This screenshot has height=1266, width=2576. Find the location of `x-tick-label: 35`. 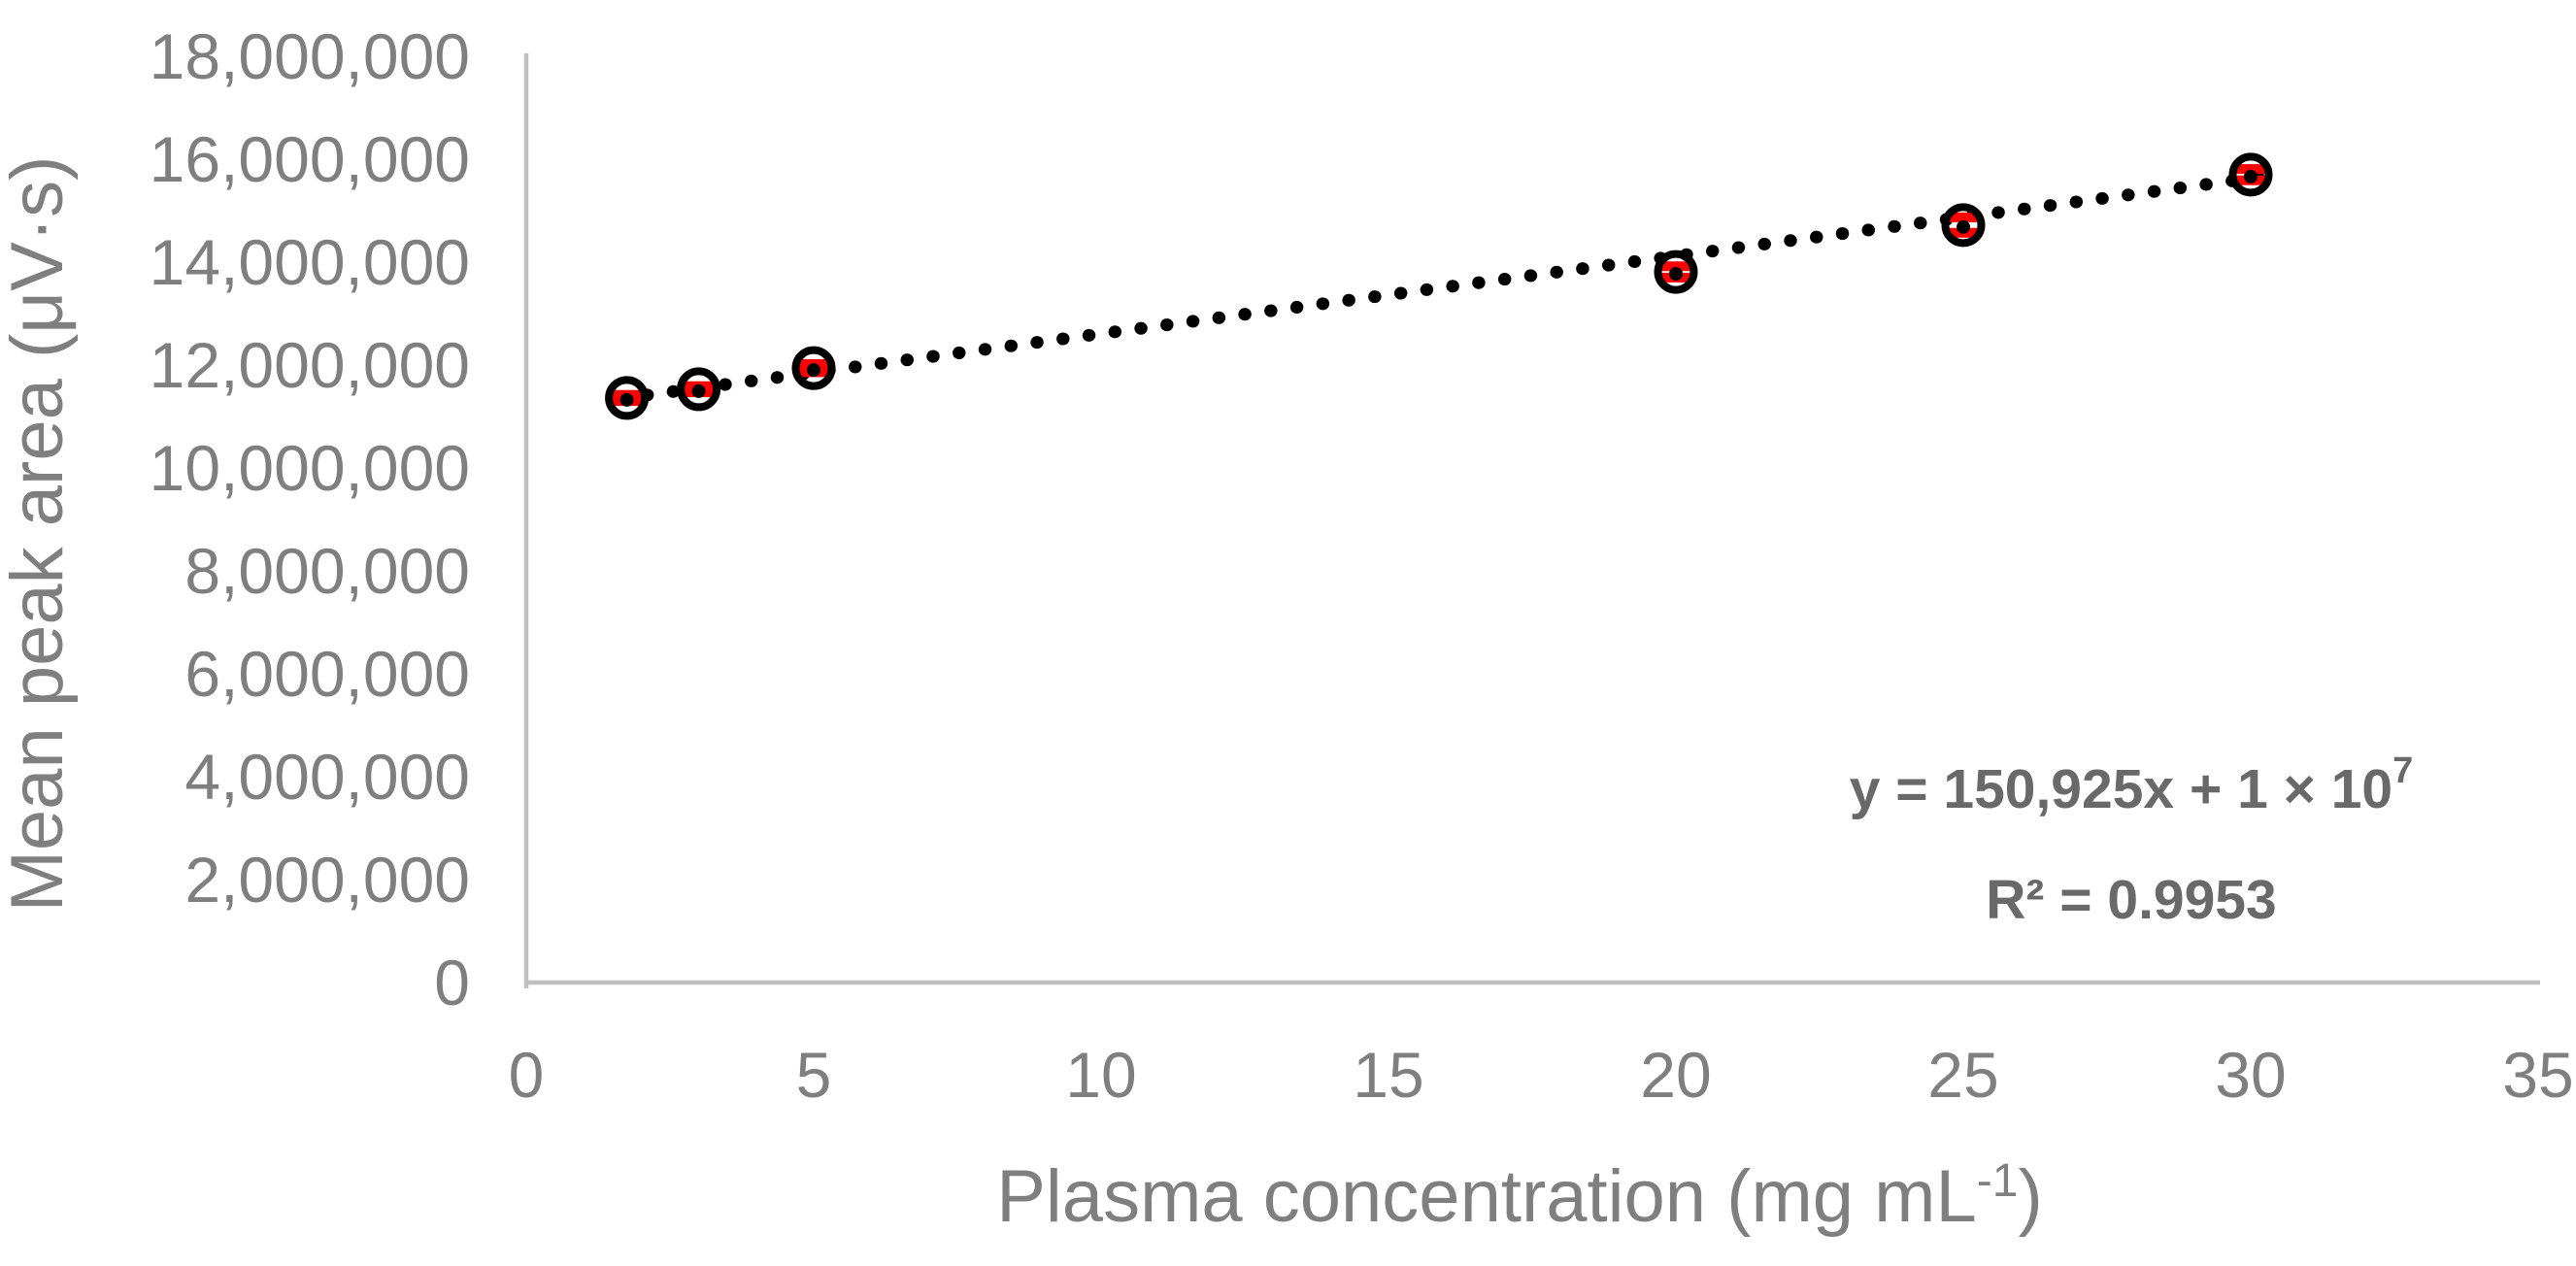

x-tick-label: 35 is located at coordinates (2538, 1075).